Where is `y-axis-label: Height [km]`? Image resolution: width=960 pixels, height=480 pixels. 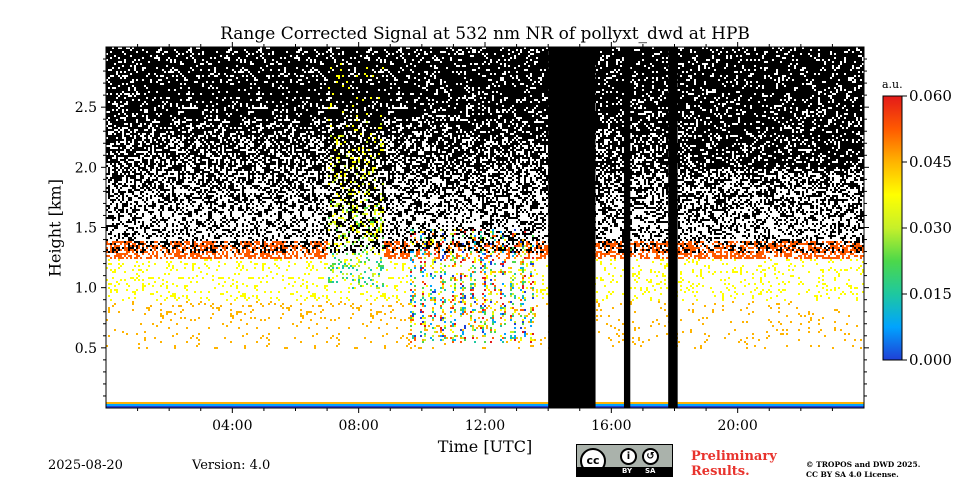
y-axis-label: Height [km] is located at coordinates (55, 228).